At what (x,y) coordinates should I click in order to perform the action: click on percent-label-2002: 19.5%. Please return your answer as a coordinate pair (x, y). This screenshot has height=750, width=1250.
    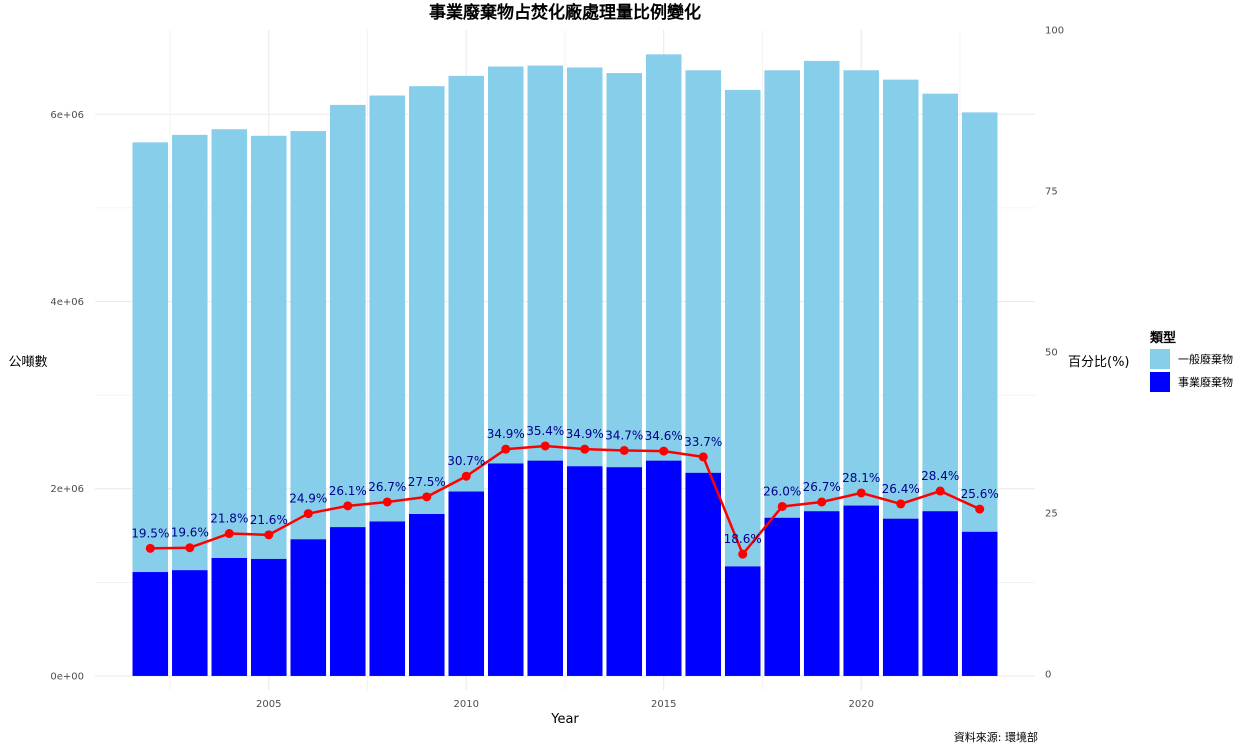
    Looking at the image, I should click on (150, 533).